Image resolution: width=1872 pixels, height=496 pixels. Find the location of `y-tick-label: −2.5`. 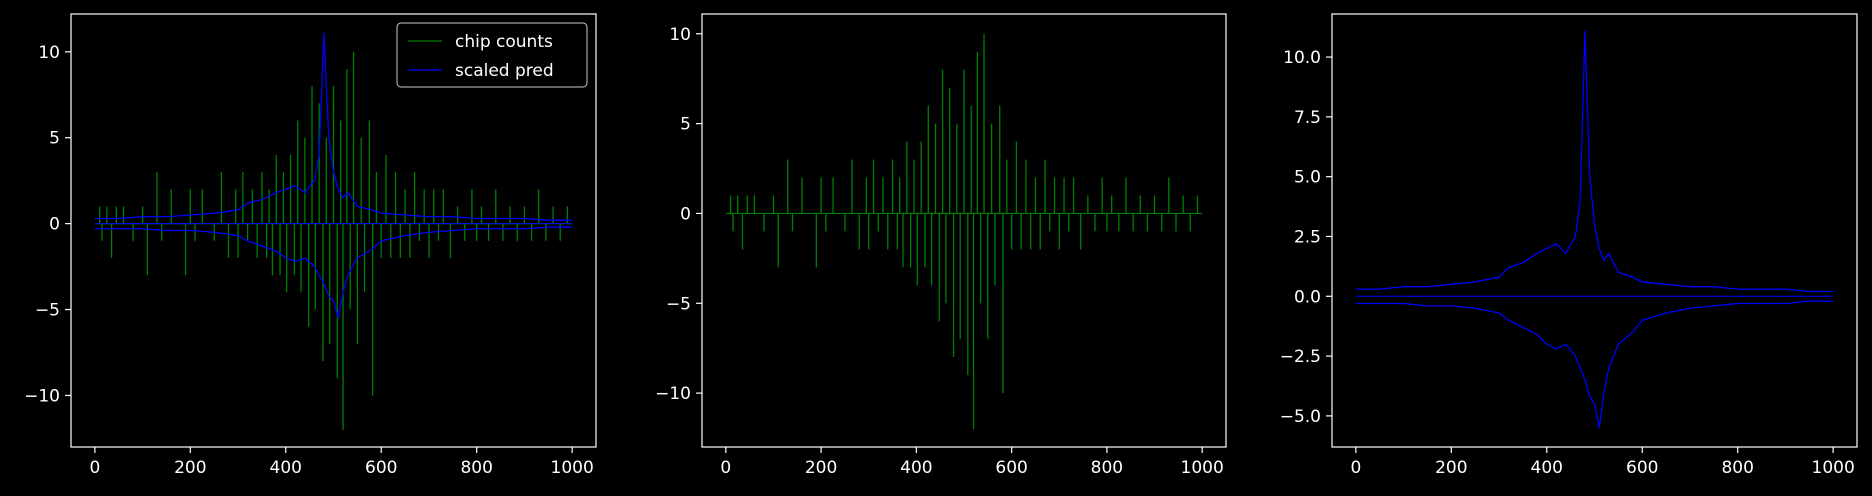

y-tick-label: −2.5 is located at coordinates (1300, 357).